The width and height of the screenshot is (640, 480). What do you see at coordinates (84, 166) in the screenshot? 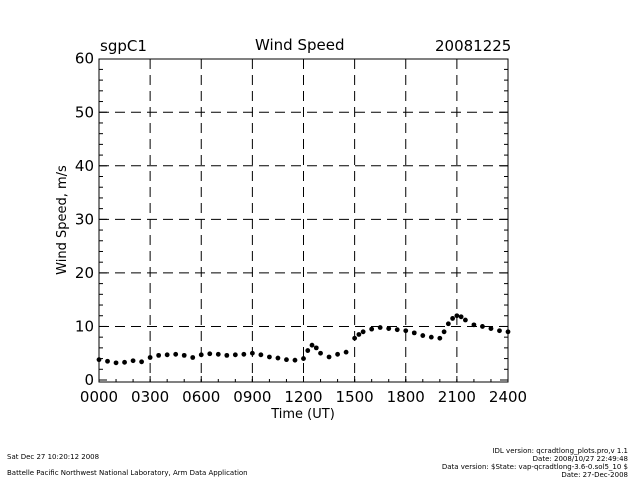
I see `y-tick-label: 40` at bounding box center [84, 166].